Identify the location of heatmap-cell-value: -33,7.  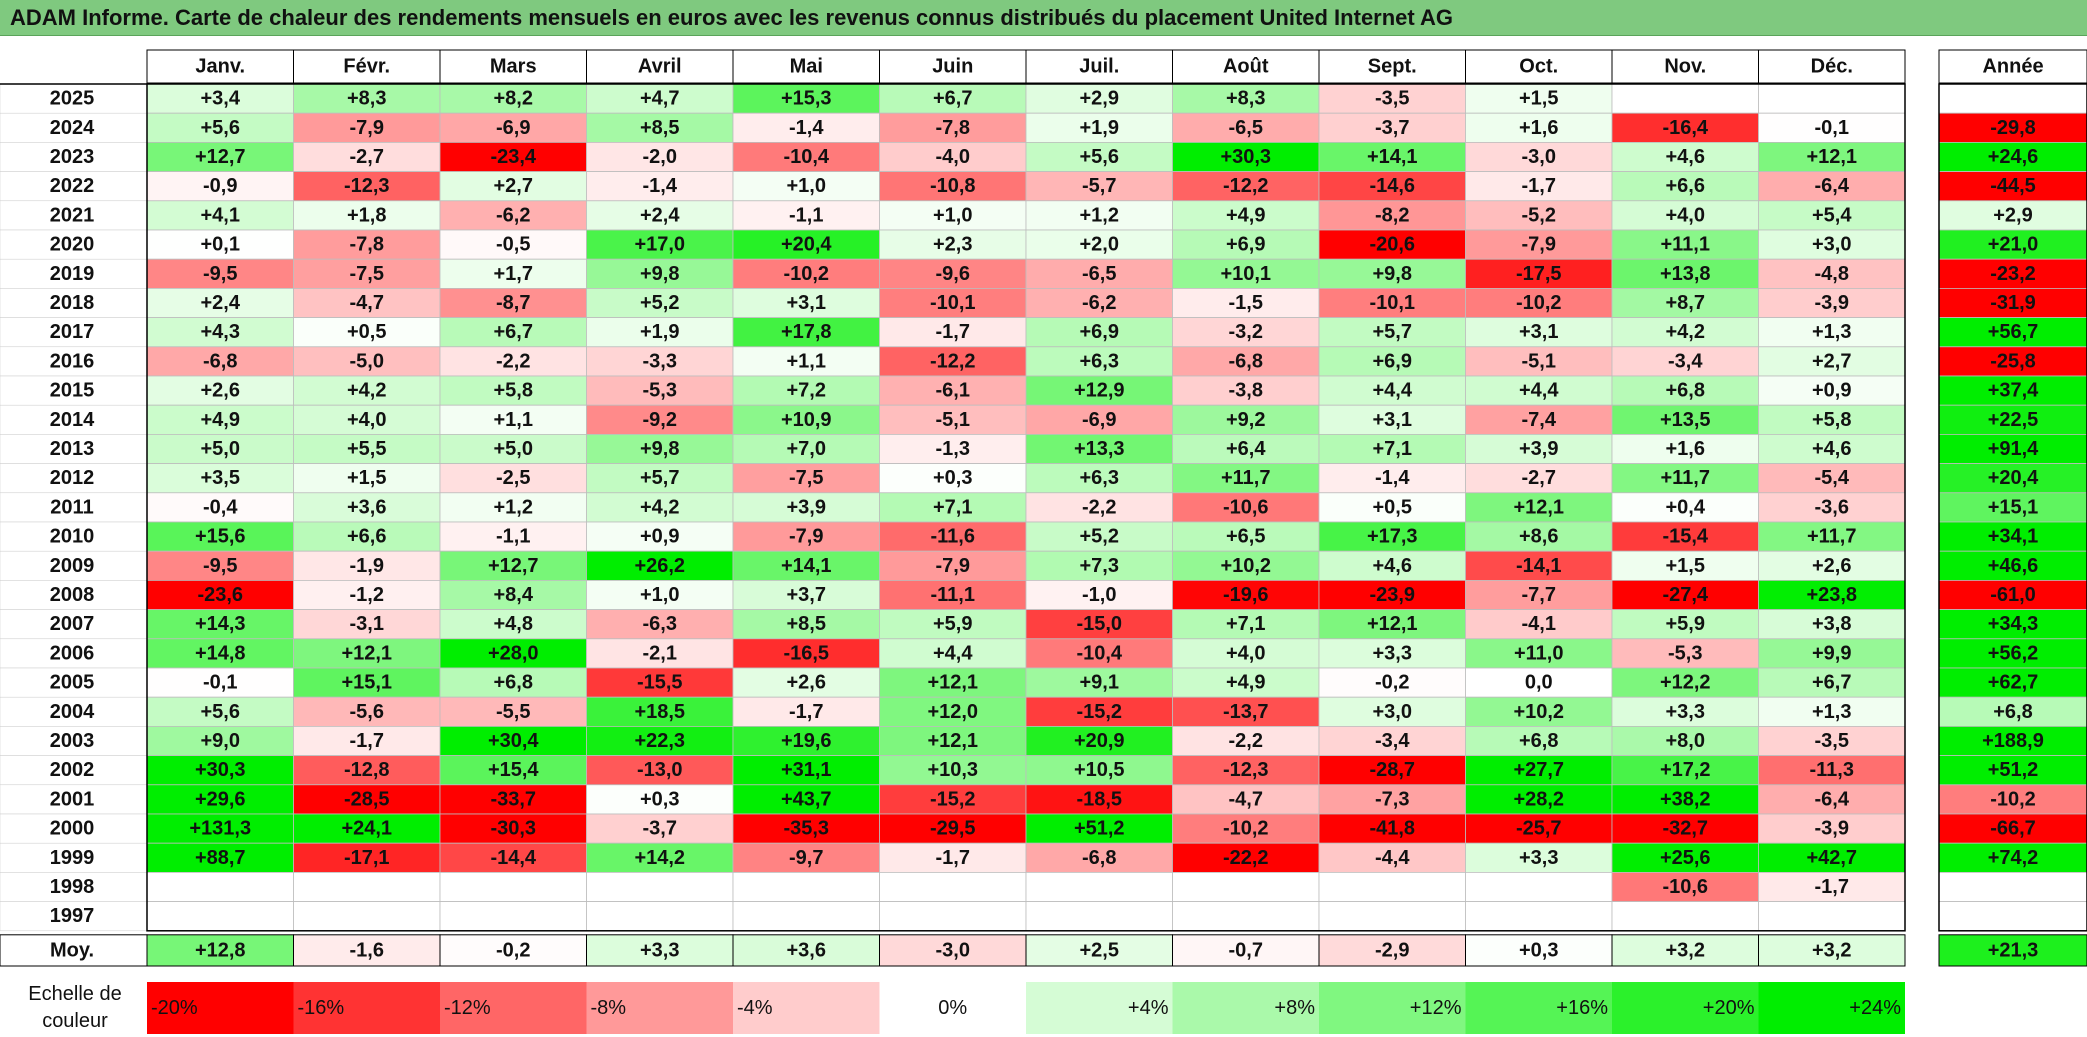
(513, 799).